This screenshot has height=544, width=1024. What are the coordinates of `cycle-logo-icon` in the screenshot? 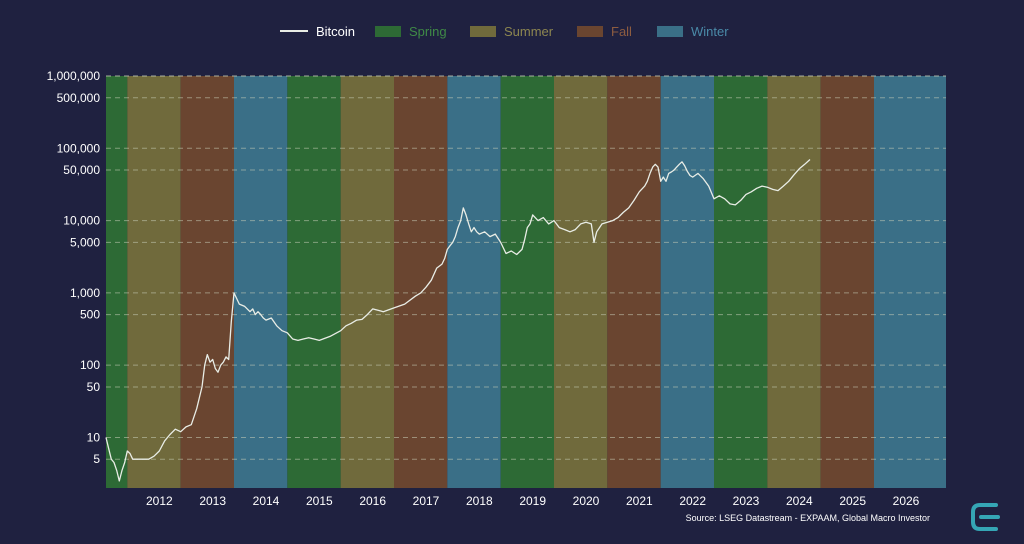 It's located at (985, 517).